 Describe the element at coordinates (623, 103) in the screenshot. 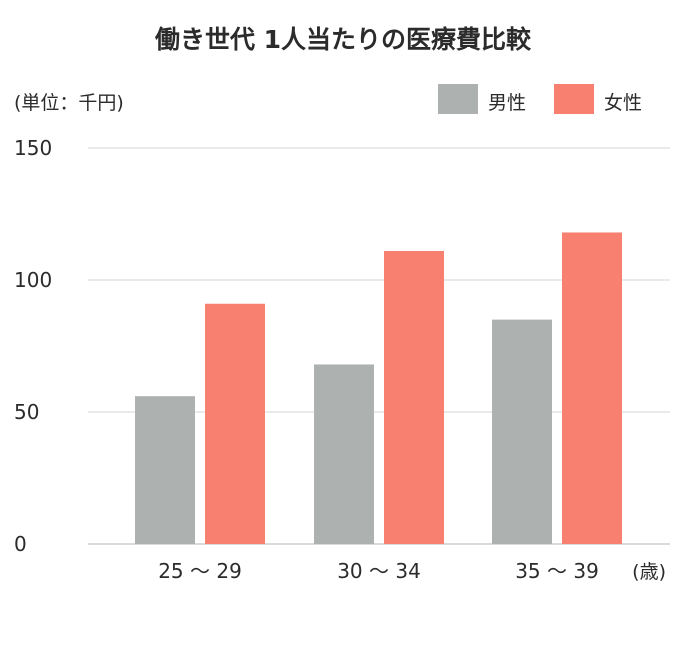

I see `legend-label-female: 女性` at that location.